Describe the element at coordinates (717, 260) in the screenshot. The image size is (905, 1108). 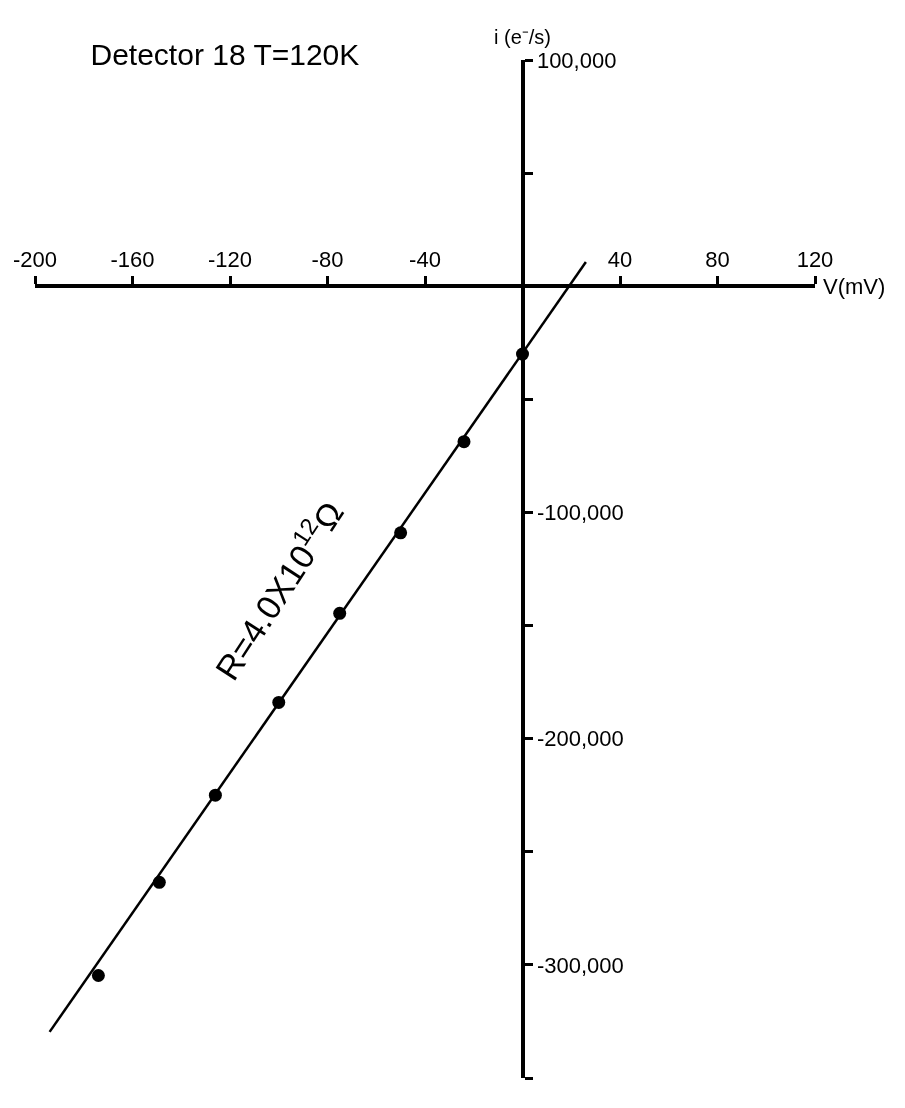
I see `x-tick-label: 80` at that location.